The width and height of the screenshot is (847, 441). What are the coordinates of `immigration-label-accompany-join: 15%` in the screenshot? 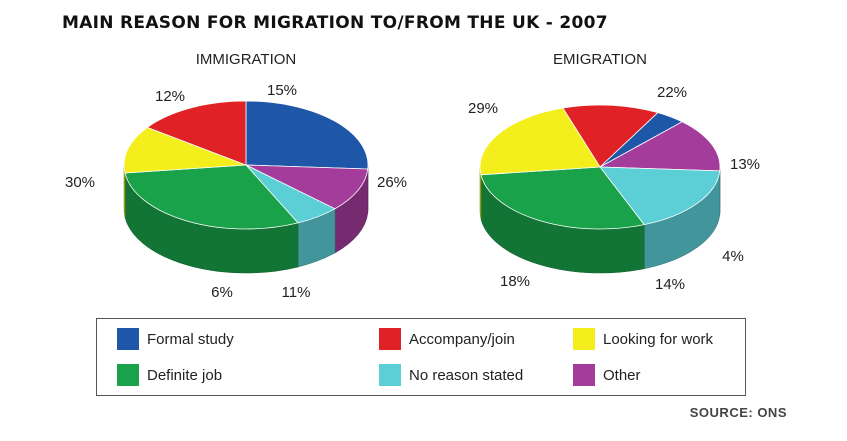 It's located at (282, 90).